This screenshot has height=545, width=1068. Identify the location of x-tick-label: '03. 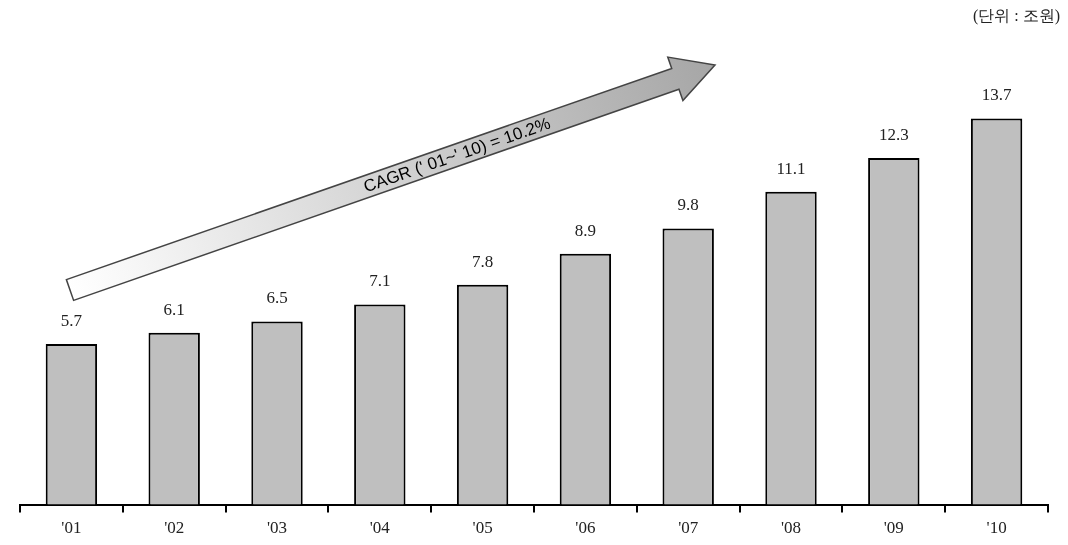
(277, 528).